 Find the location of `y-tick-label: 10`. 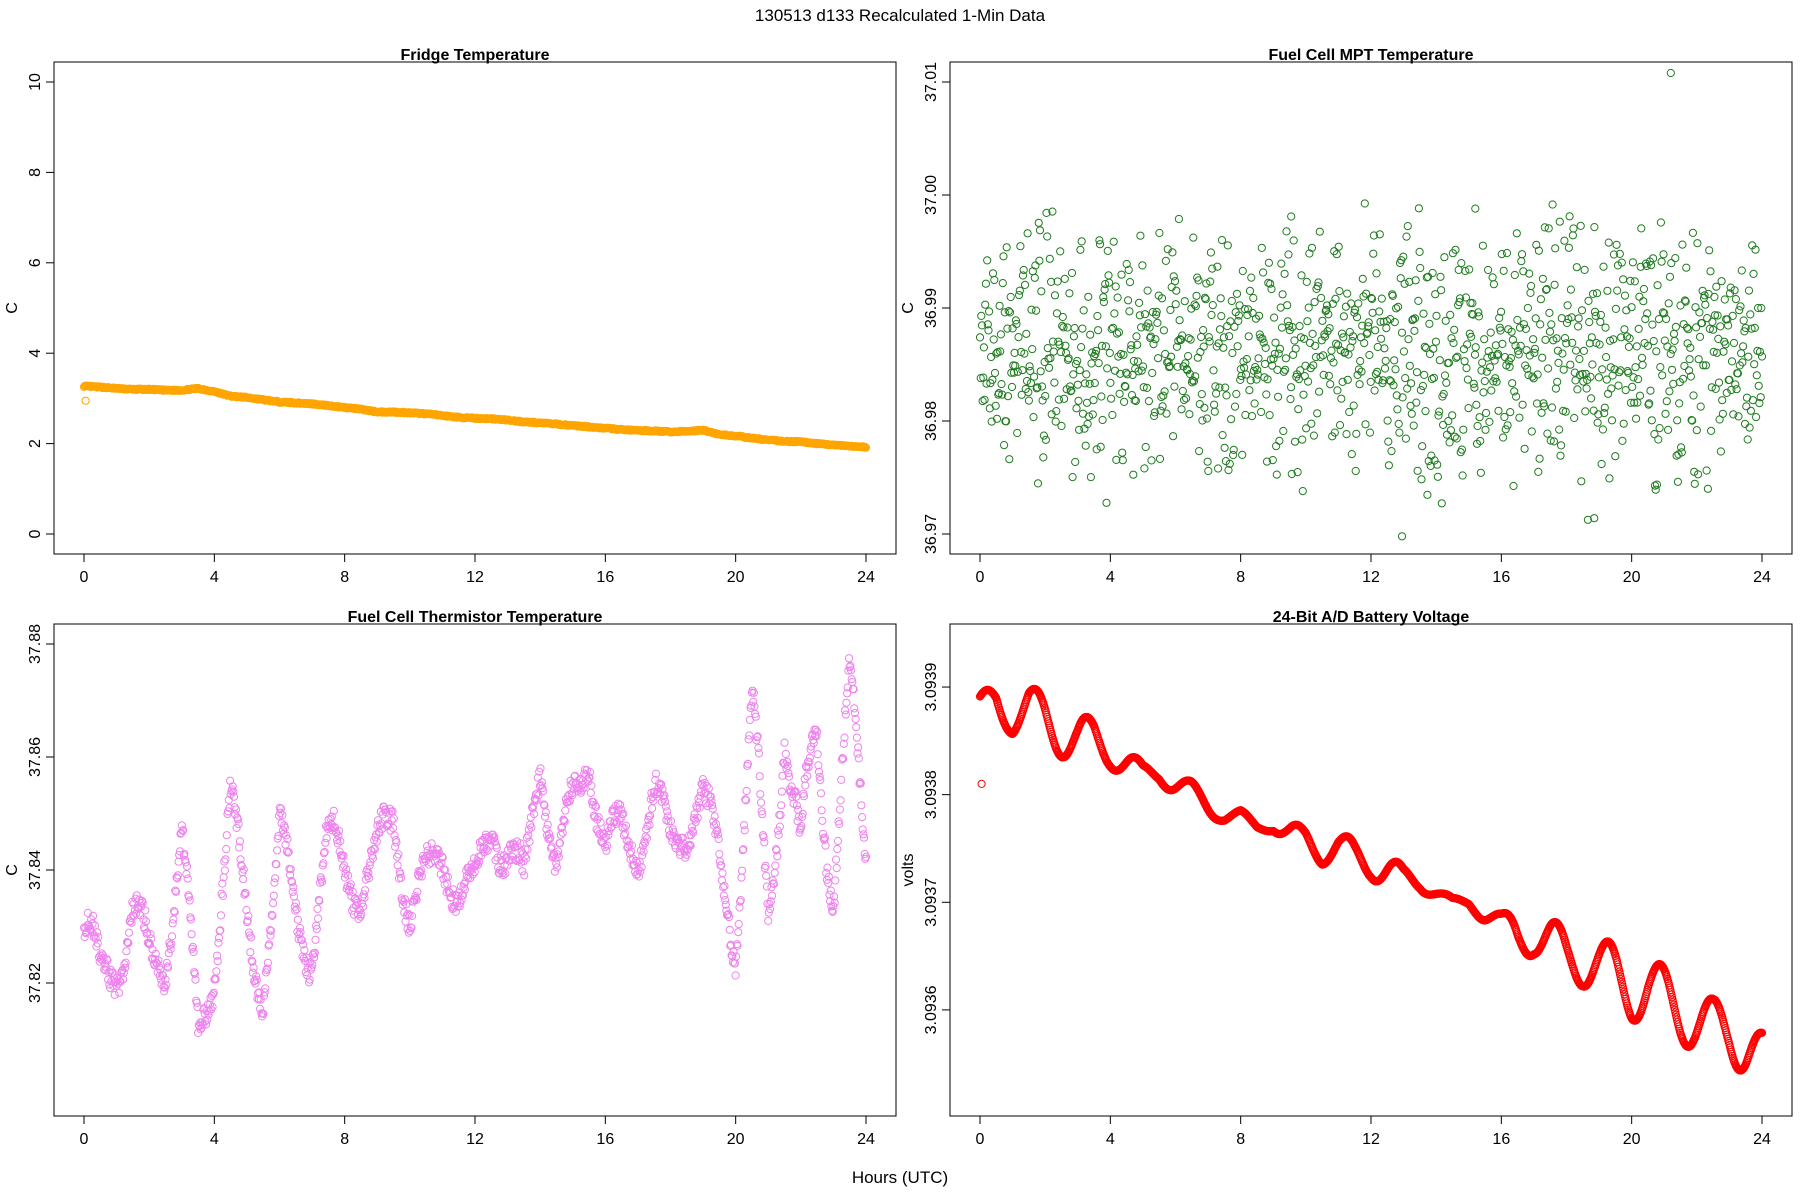

y-tick-label: 10 is located at coordinates (35, 82).